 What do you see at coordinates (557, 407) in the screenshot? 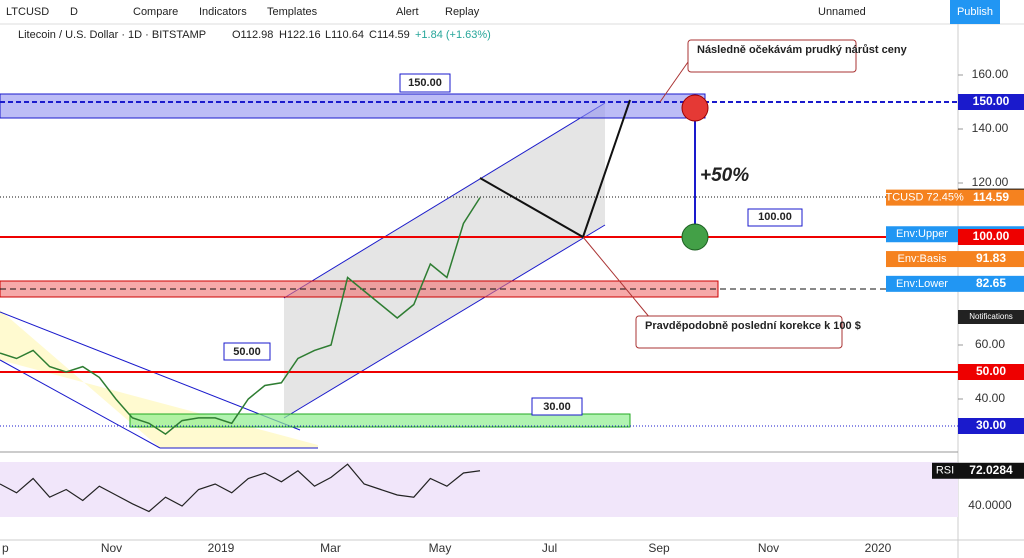
I see `box-30: 30.00` at bounding box center [557, 407].